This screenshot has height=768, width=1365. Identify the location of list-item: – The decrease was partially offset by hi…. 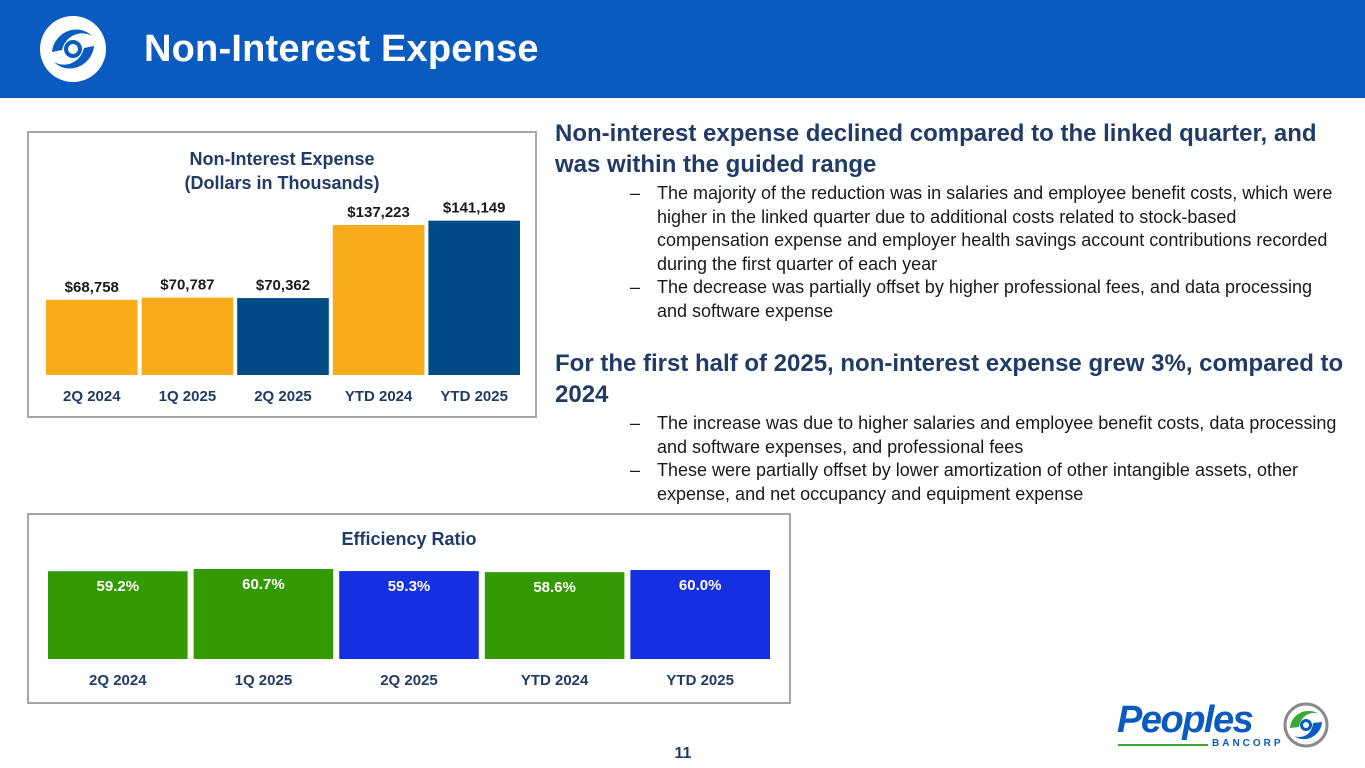
(987, 299).